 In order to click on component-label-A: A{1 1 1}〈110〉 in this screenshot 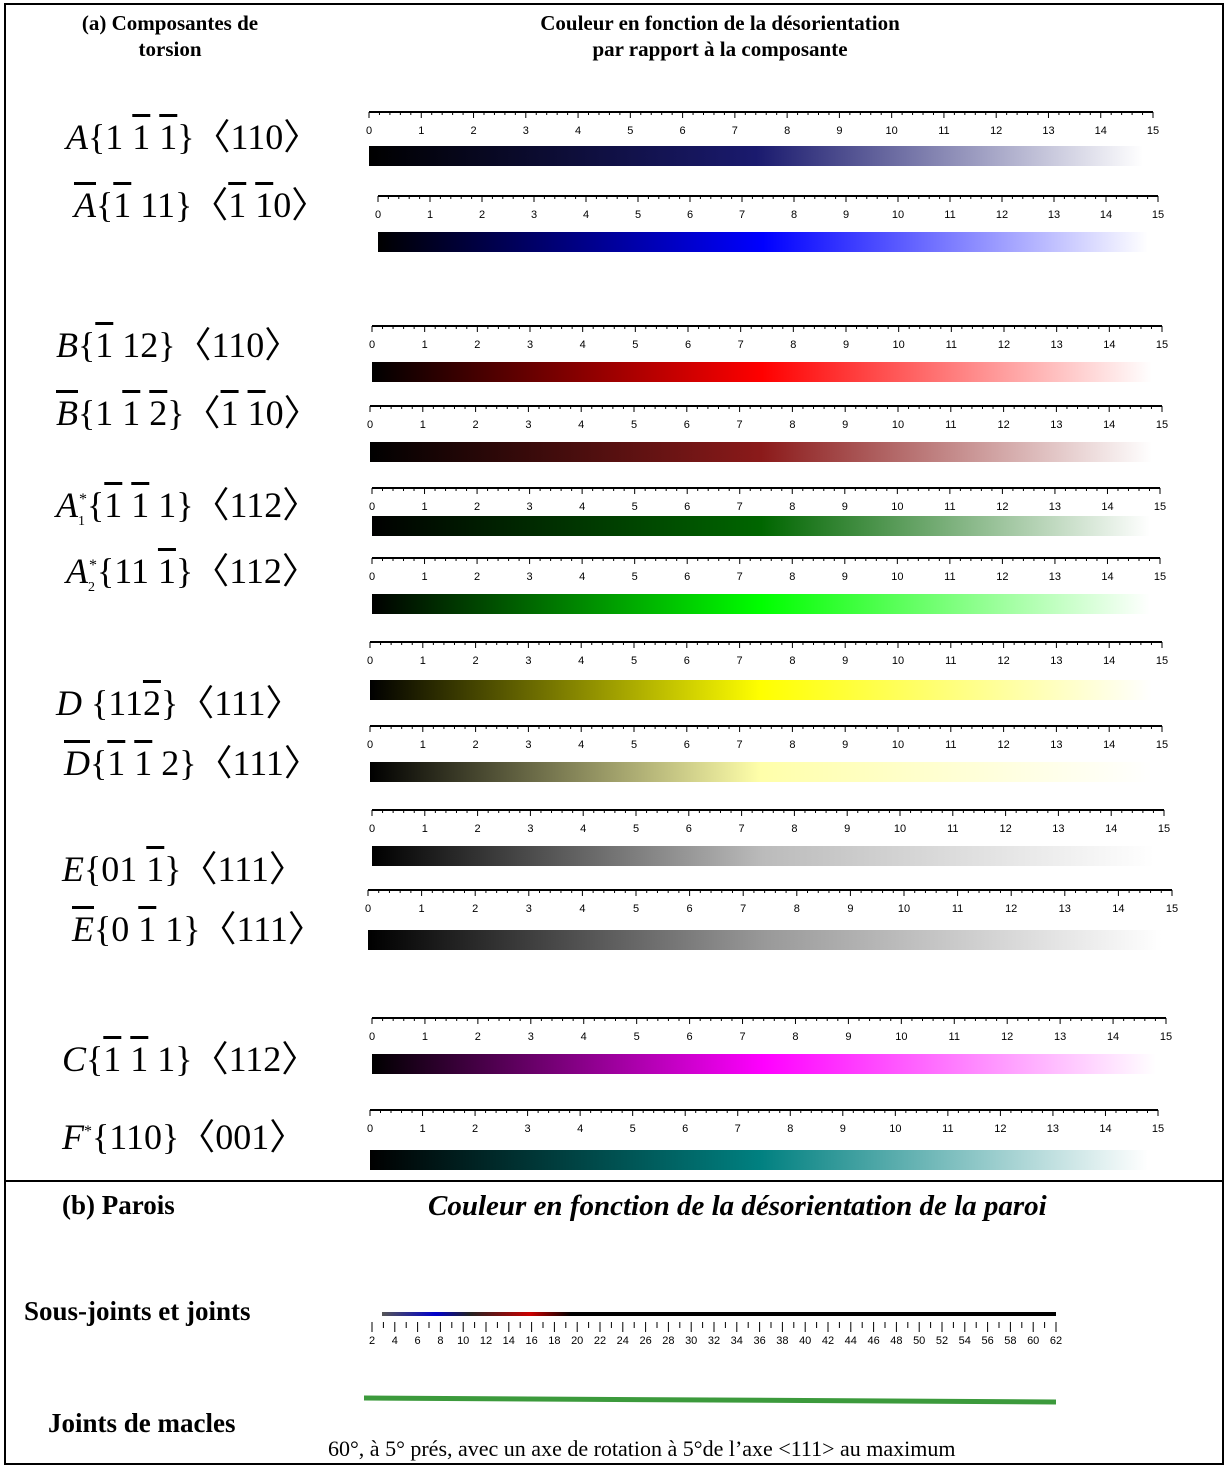, I will do `click(193, 137)`.